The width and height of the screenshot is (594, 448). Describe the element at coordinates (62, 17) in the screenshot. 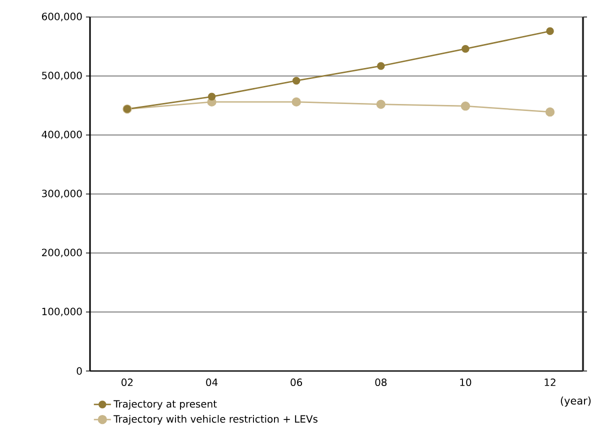

I see `y-tick-label: 600,000` at that location.